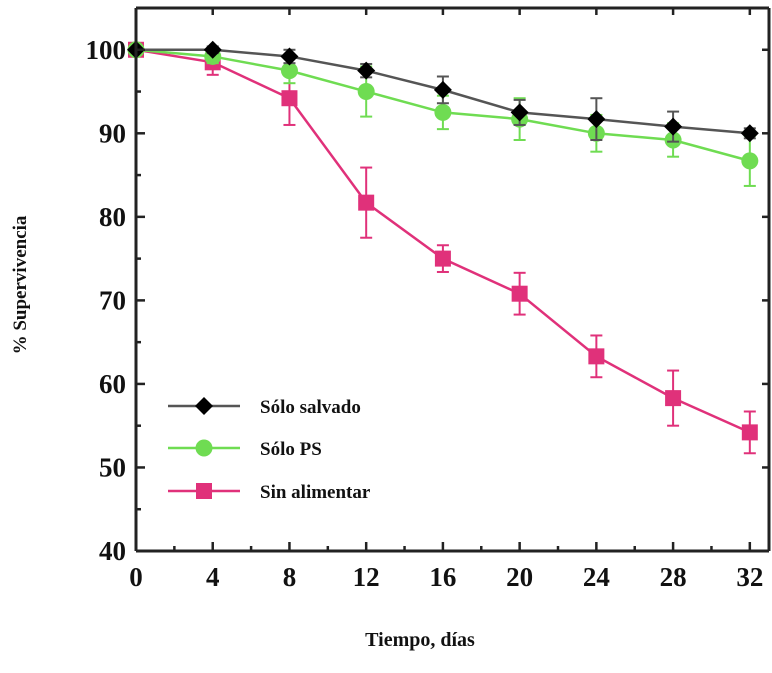 Image resolution: width=772 pixels, height=673 pixels. I want to click on y-tick-label: 60, so click(112, 384).